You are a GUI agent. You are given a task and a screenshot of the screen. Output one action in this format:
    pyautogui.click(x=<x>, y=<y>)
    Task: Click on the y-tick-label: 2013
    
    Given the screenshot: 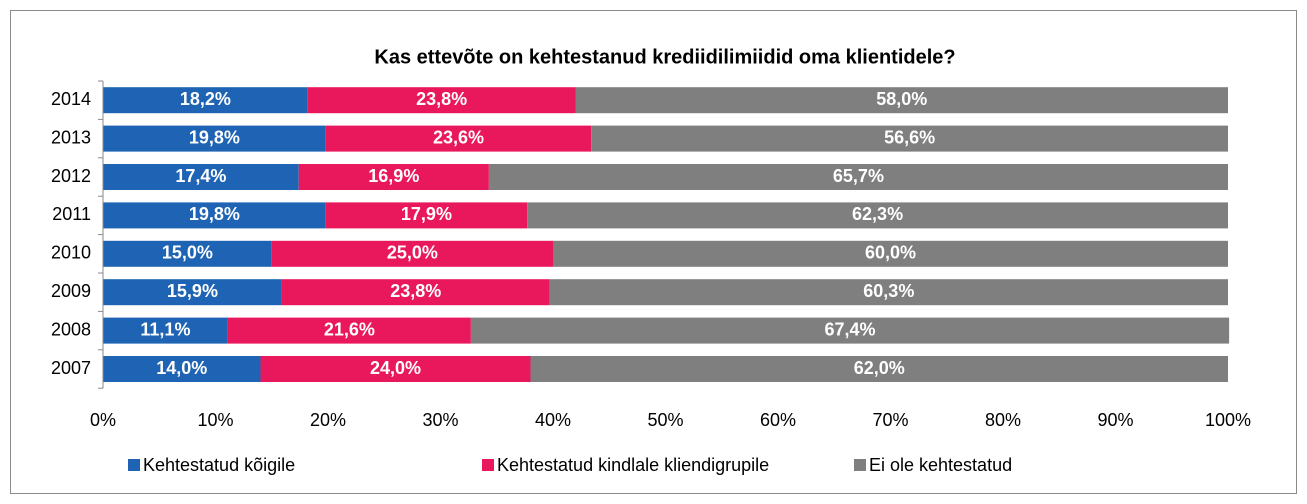 What is the action you would take?
    pyautogui.click(x=71, y=137)
    